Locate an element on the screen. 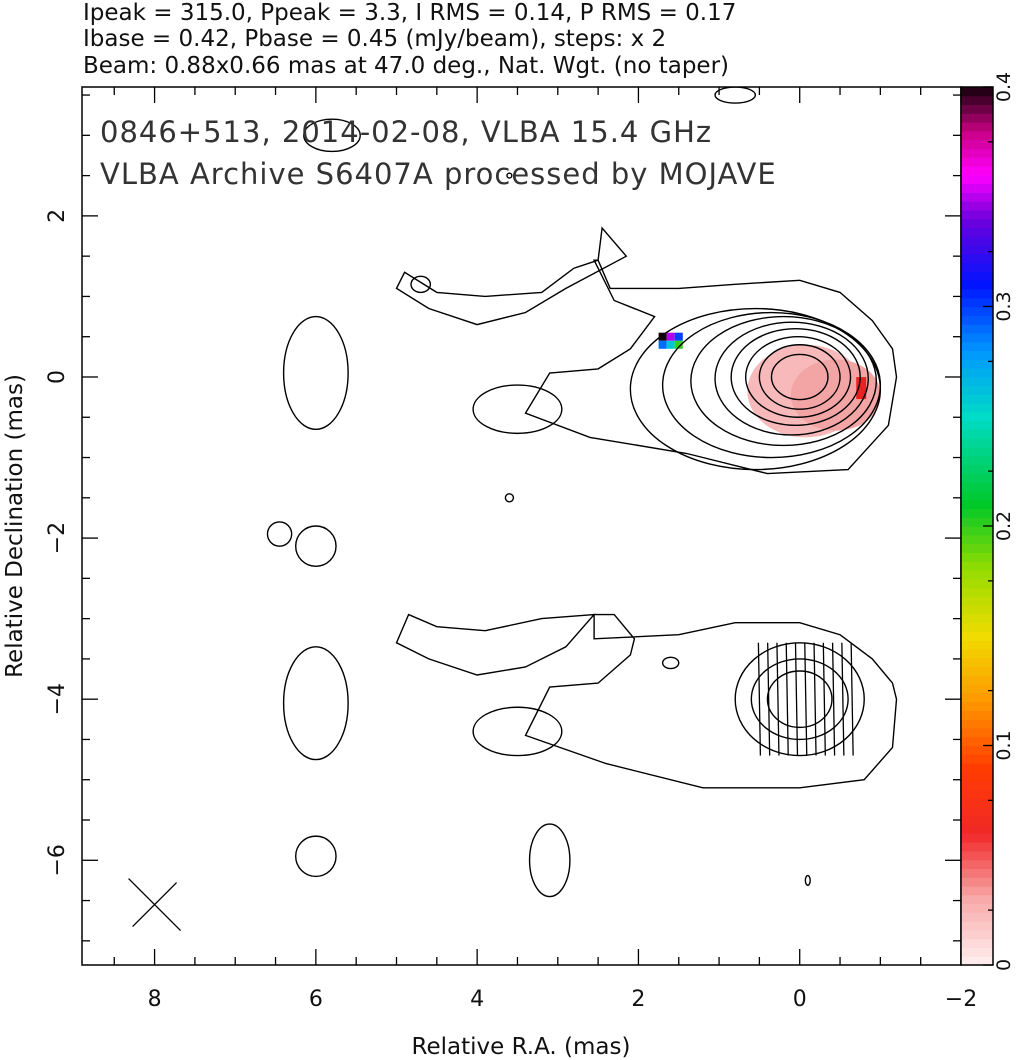  colorbar-tick-label: 0.4 is located at coordinates (1004, 87).